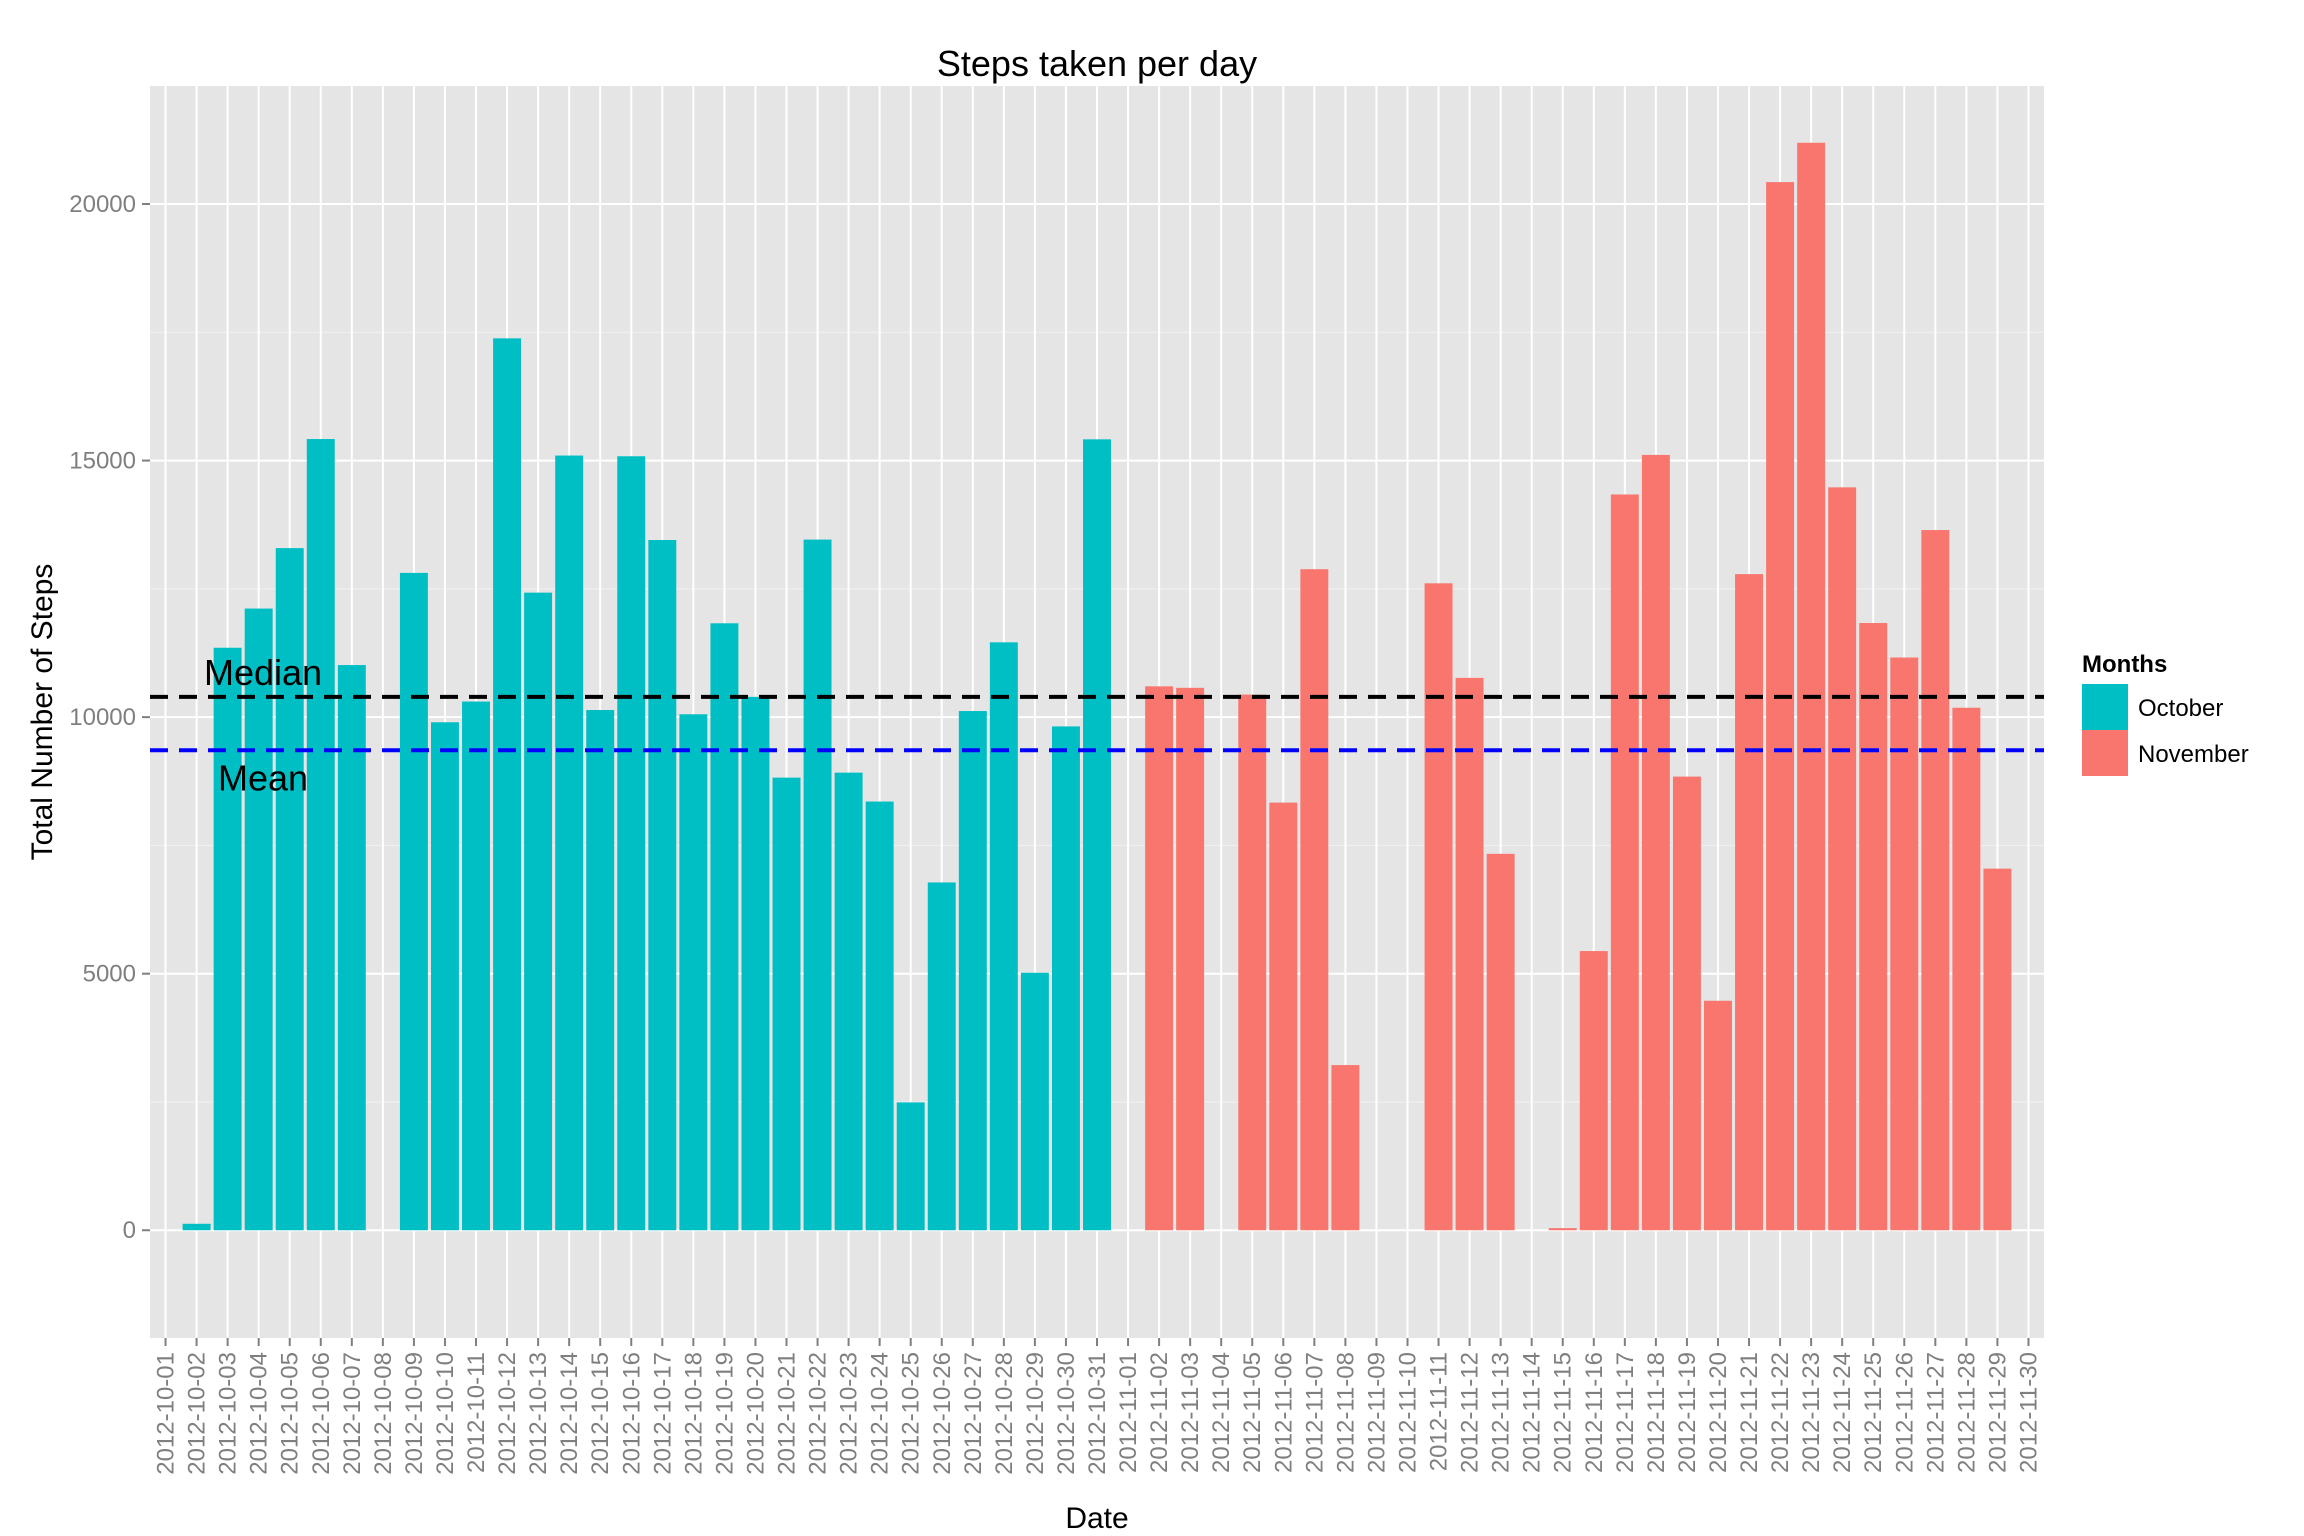  Describe the element at coordinates (1252, 1412) in the screenshot. I see `x-tick-label: 2012-11-05` at that location.